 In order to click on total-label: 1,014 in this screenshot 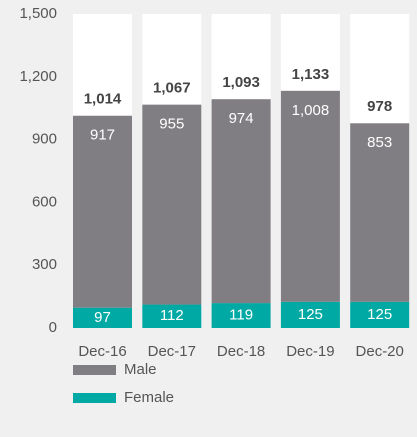, I will do `click(103, 99)`.